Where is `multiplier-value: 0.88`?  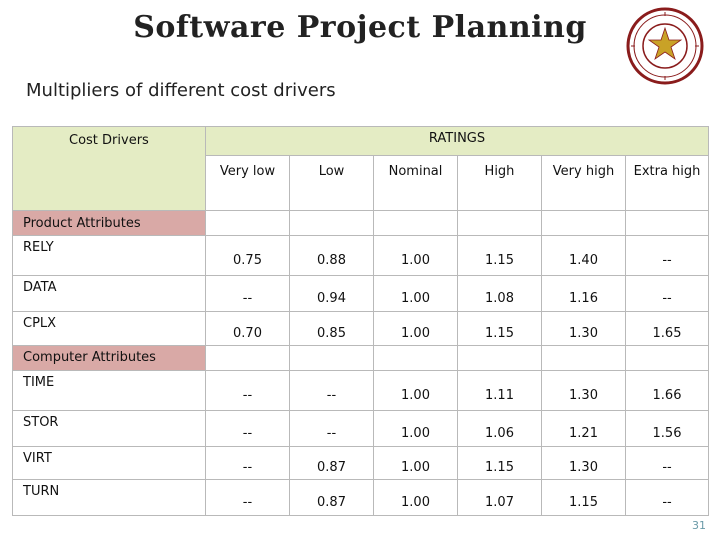
multiplier-value: 0.88 is located at coordinates (331, 256).